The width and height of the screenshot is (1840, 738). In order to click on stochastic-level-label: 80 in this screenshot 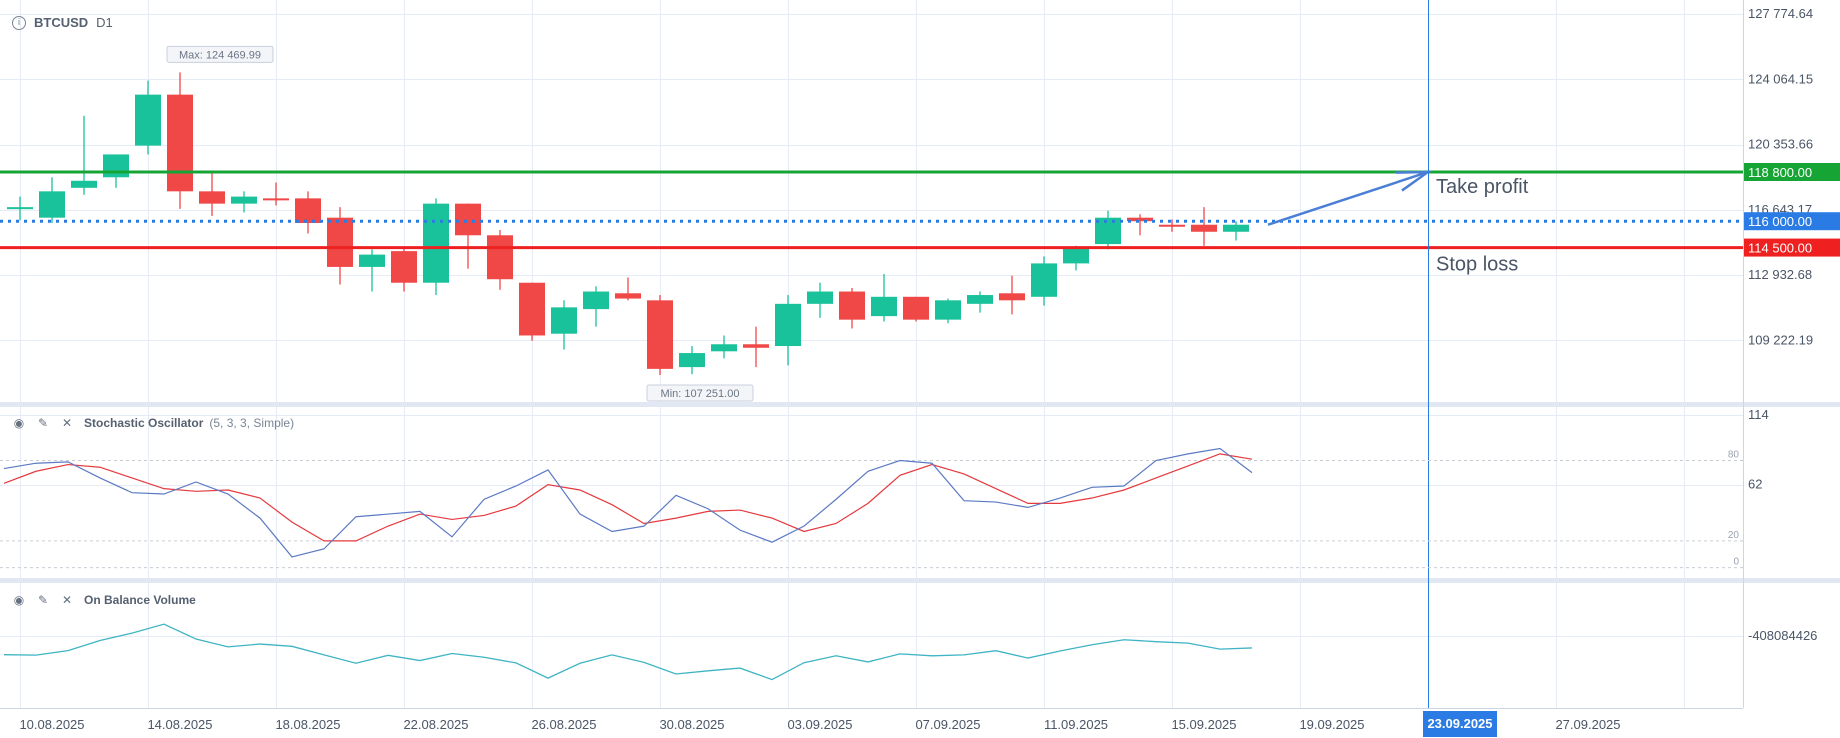, I will do `click(1734, 455)`.